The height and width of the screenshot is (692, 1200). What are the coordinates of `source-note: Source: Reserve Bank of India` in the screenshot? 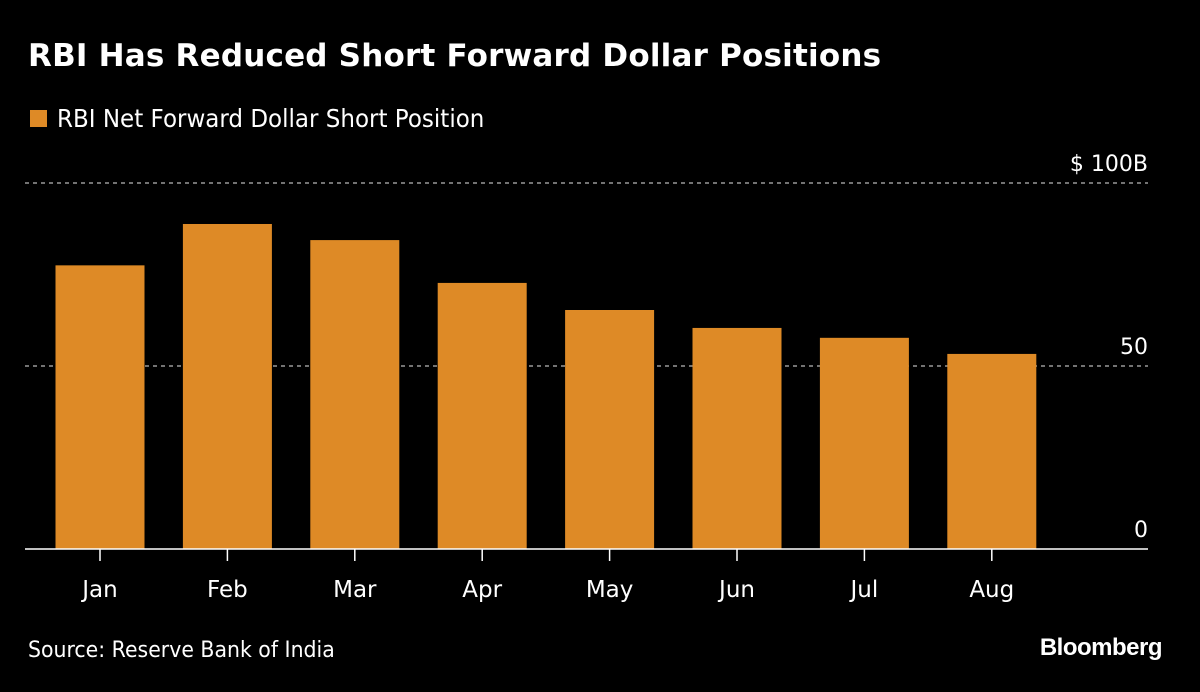 It's located at (181, 650).